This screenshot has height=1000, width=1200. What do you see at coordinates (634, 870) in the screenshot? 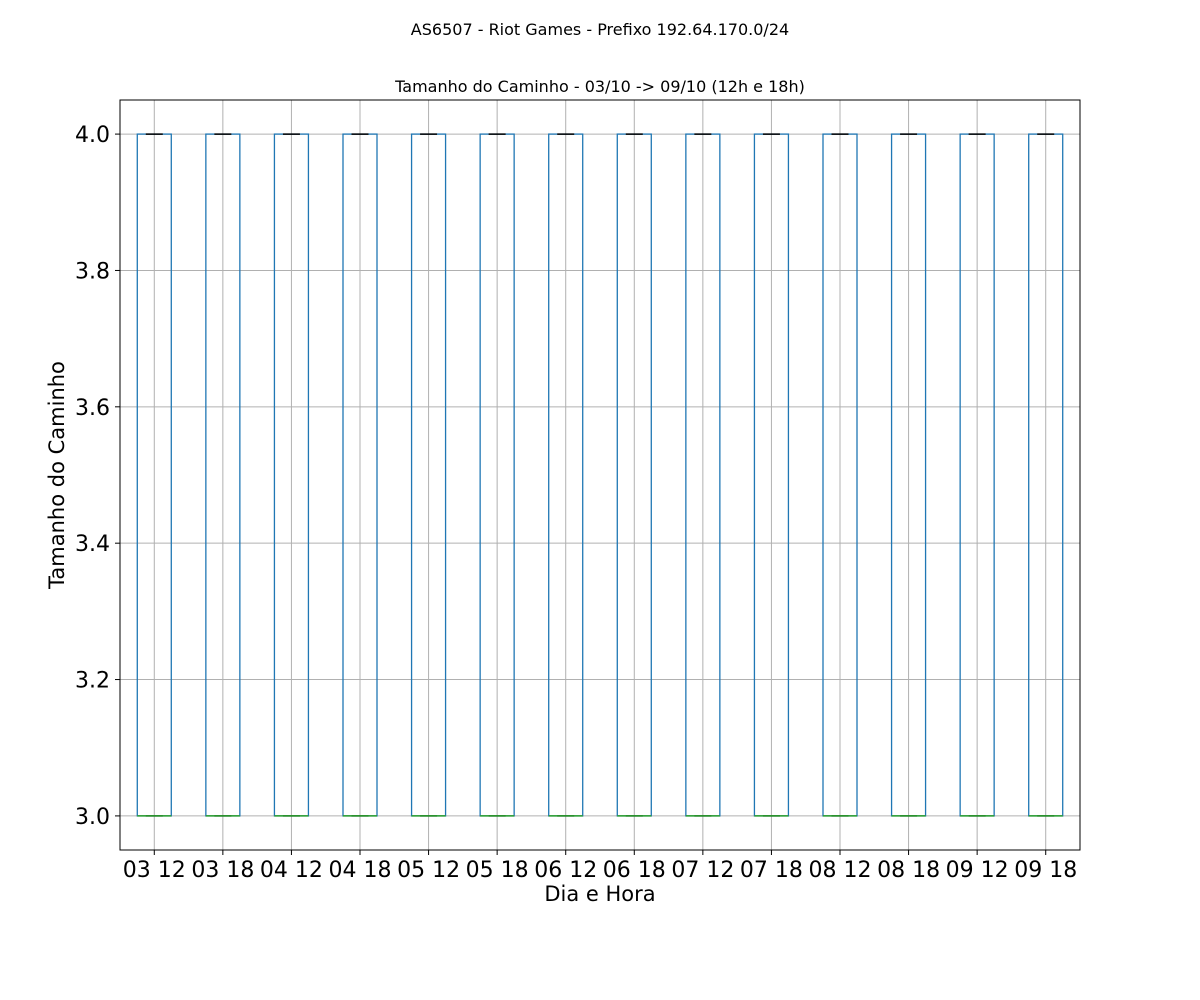
I see `x-tick-label: 06 18` at bounding box center [634, 870].